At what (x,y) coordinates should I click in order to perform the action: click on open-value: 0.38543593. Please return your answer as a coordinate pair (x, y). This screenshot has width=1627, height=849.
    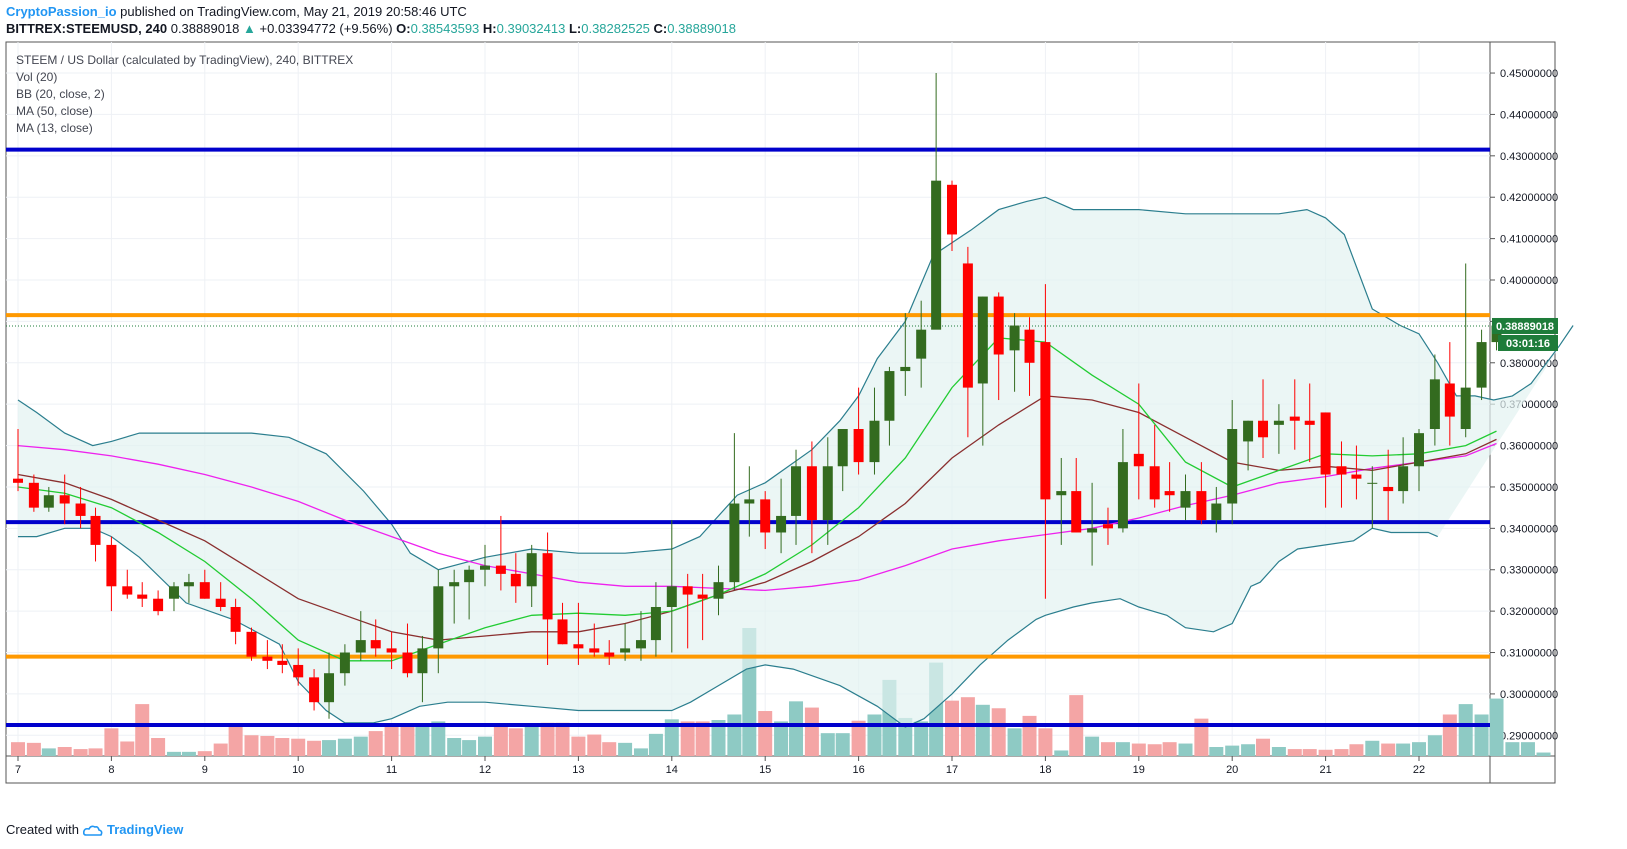
    Looking at the image, I should click on (445, 28).